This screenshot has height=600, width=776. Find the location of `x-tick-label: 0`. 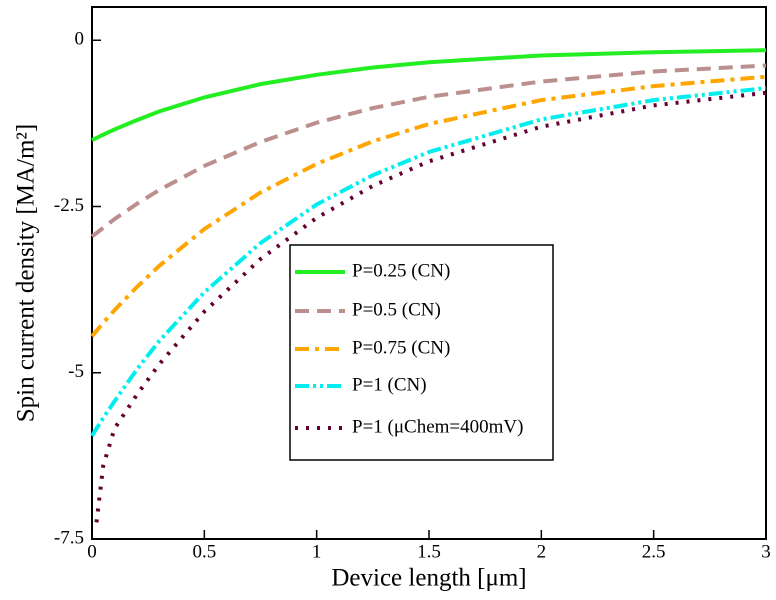

x-tick-label: 0 is located at coordinates (92, 551).